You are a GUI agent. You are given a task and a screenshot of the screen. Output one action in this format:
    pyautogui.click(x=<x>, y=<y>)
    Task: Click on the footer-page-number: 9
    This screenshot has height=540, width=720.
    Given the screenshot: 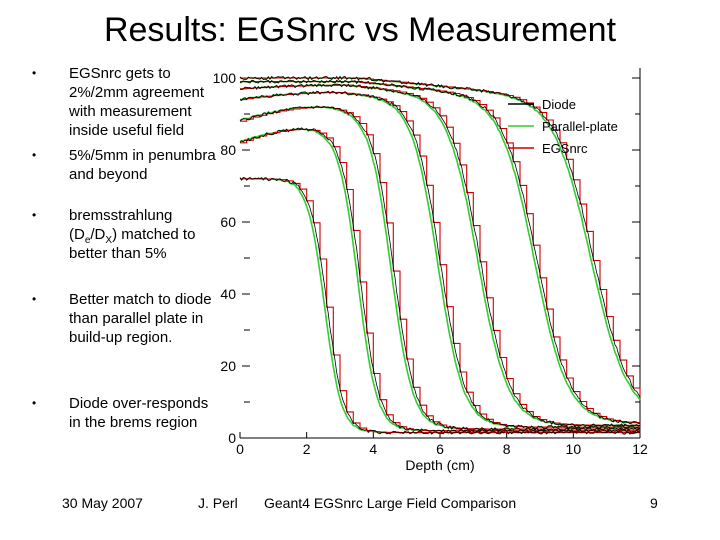 What is the action you would take?
    pyautogui.click(x=654, y=503)
    